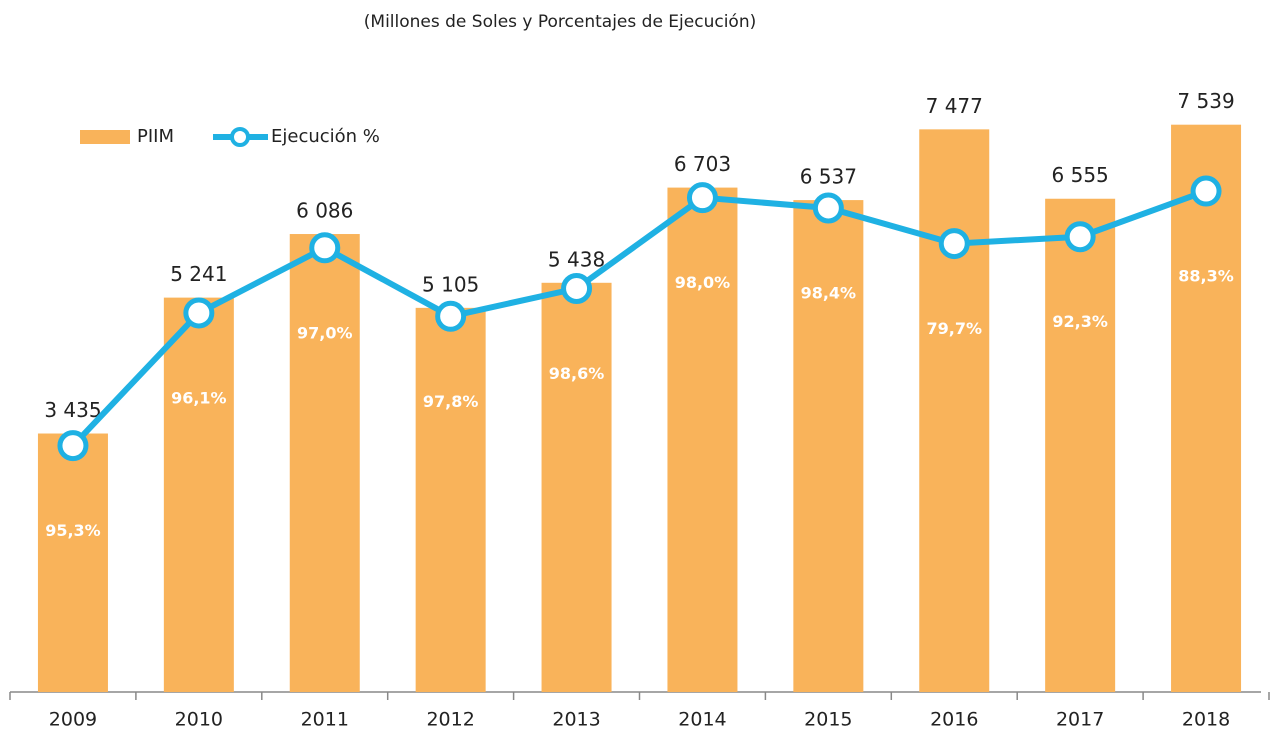  Describe the element at coordinates (1206, 276) in the screenshot. I see `percent-label: 88,3%` at that location.